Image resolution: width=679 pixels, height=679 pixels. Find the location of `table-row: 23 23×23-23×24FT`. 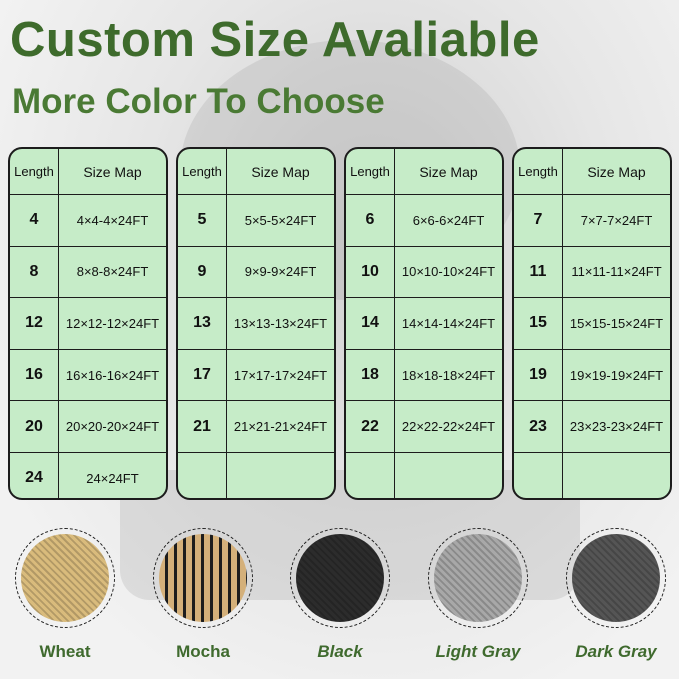

table-row: 23 23×23-23×24FT is located at coordinates (592, 426).